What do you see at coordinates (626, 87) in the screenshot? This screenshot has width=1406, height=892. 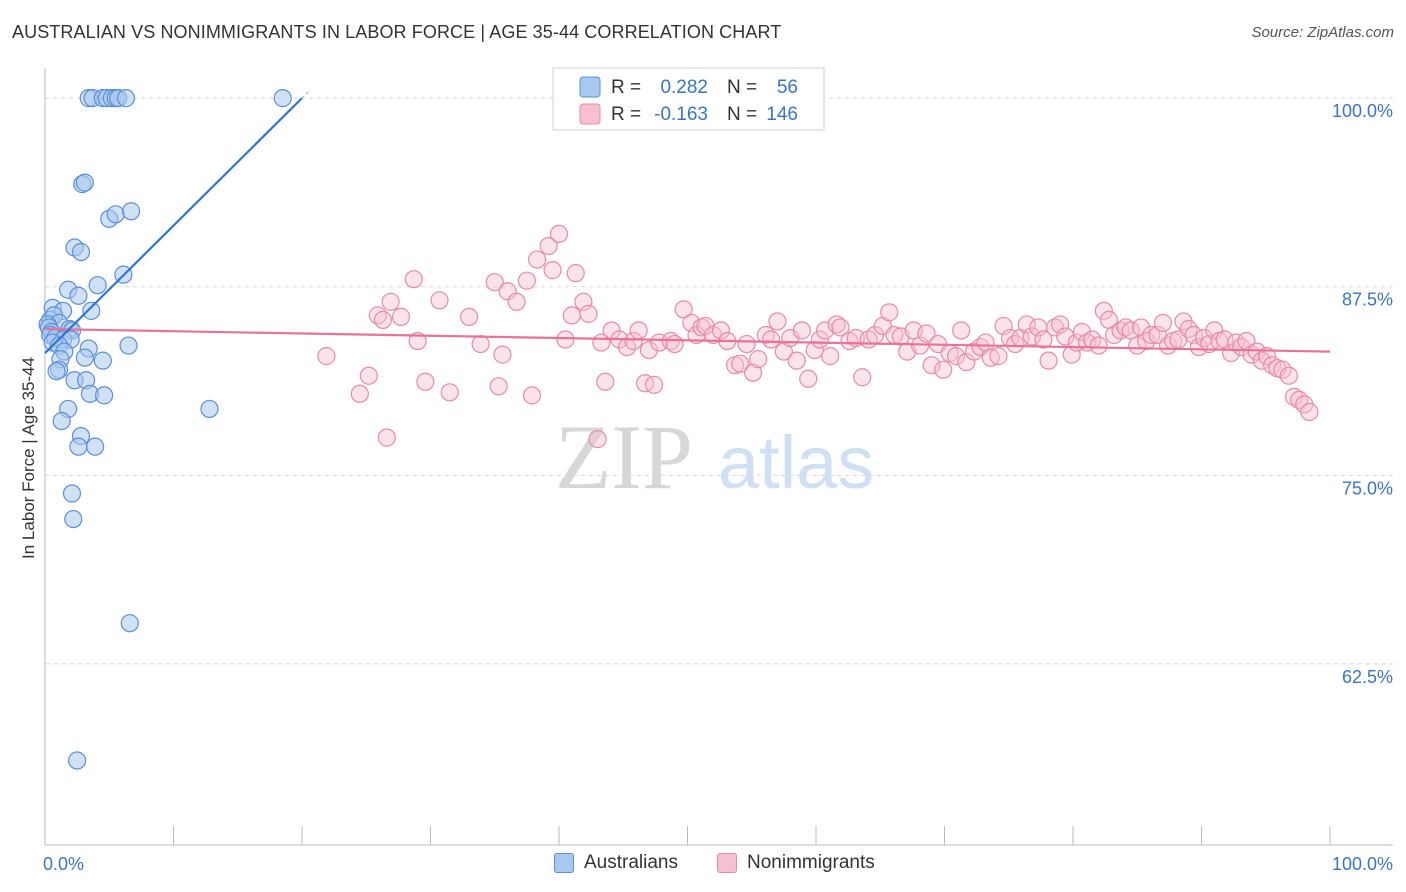 I see `legend-r-label-australians: R =` at bounding box center [626, 87].